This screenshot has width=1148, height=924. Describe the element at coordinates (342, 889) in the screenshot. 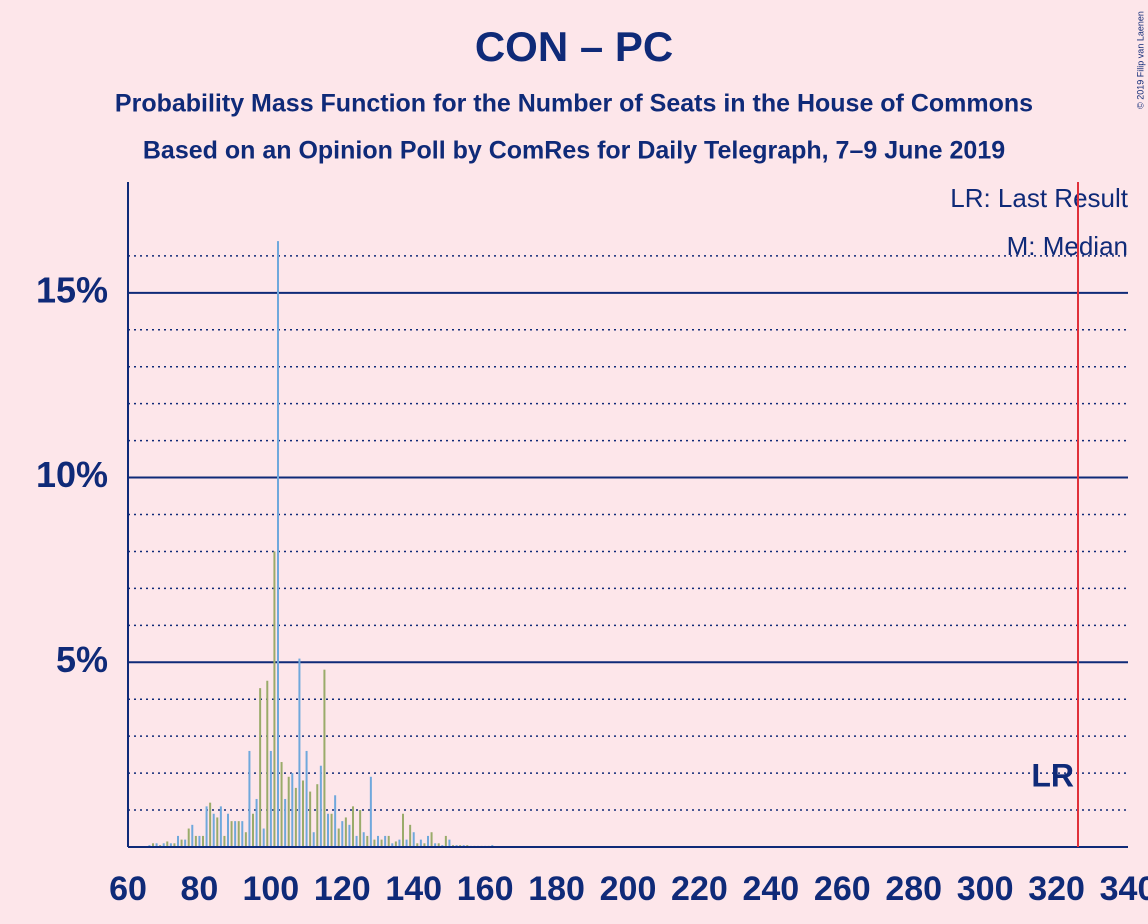

I see `x-tick-label: 120` at that location.